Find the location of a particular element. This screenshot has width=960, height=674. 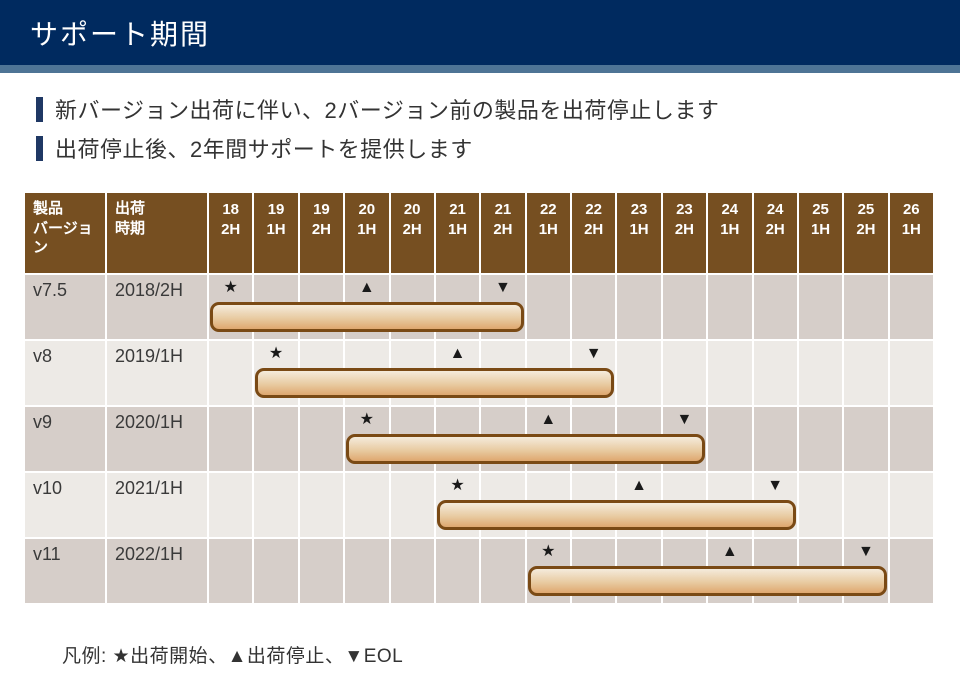

bullet-item: 新バージョン出荷に伴い、2バージョン前の製品を出荷停止します is located at coordinates (498, 109).